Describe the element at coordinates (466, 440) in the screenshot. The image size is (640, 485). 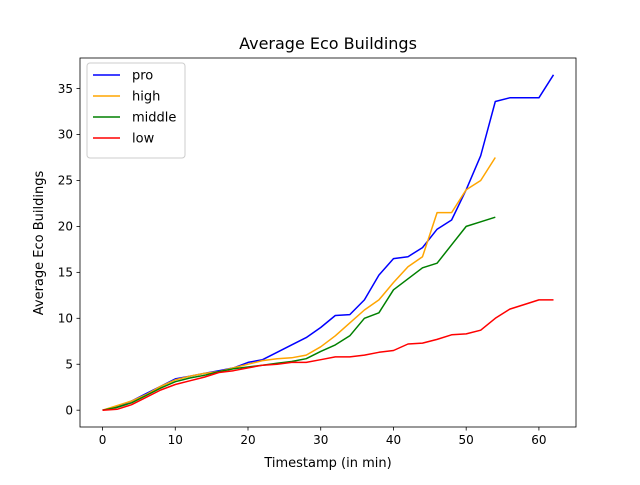
I see `x-tick-label: 50` at that location.